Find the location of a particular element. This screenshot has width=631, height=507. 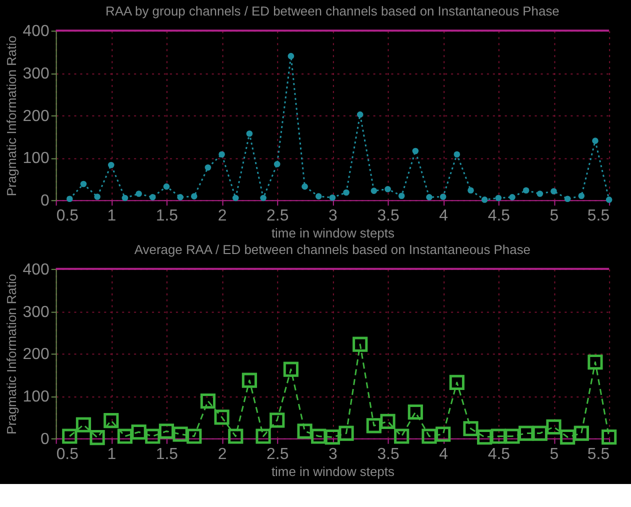

y-tick-label: 300 is located at coordinates (36, 74).